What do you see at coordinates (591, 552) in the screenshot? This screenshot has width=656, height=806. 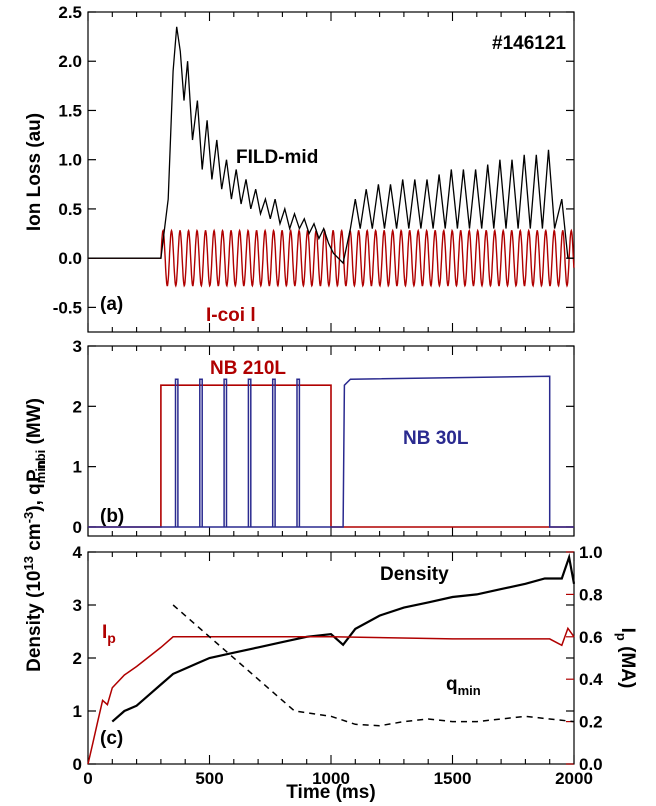 I see `y-tick-label-right: 1.0` at bounding box center [591, 552].